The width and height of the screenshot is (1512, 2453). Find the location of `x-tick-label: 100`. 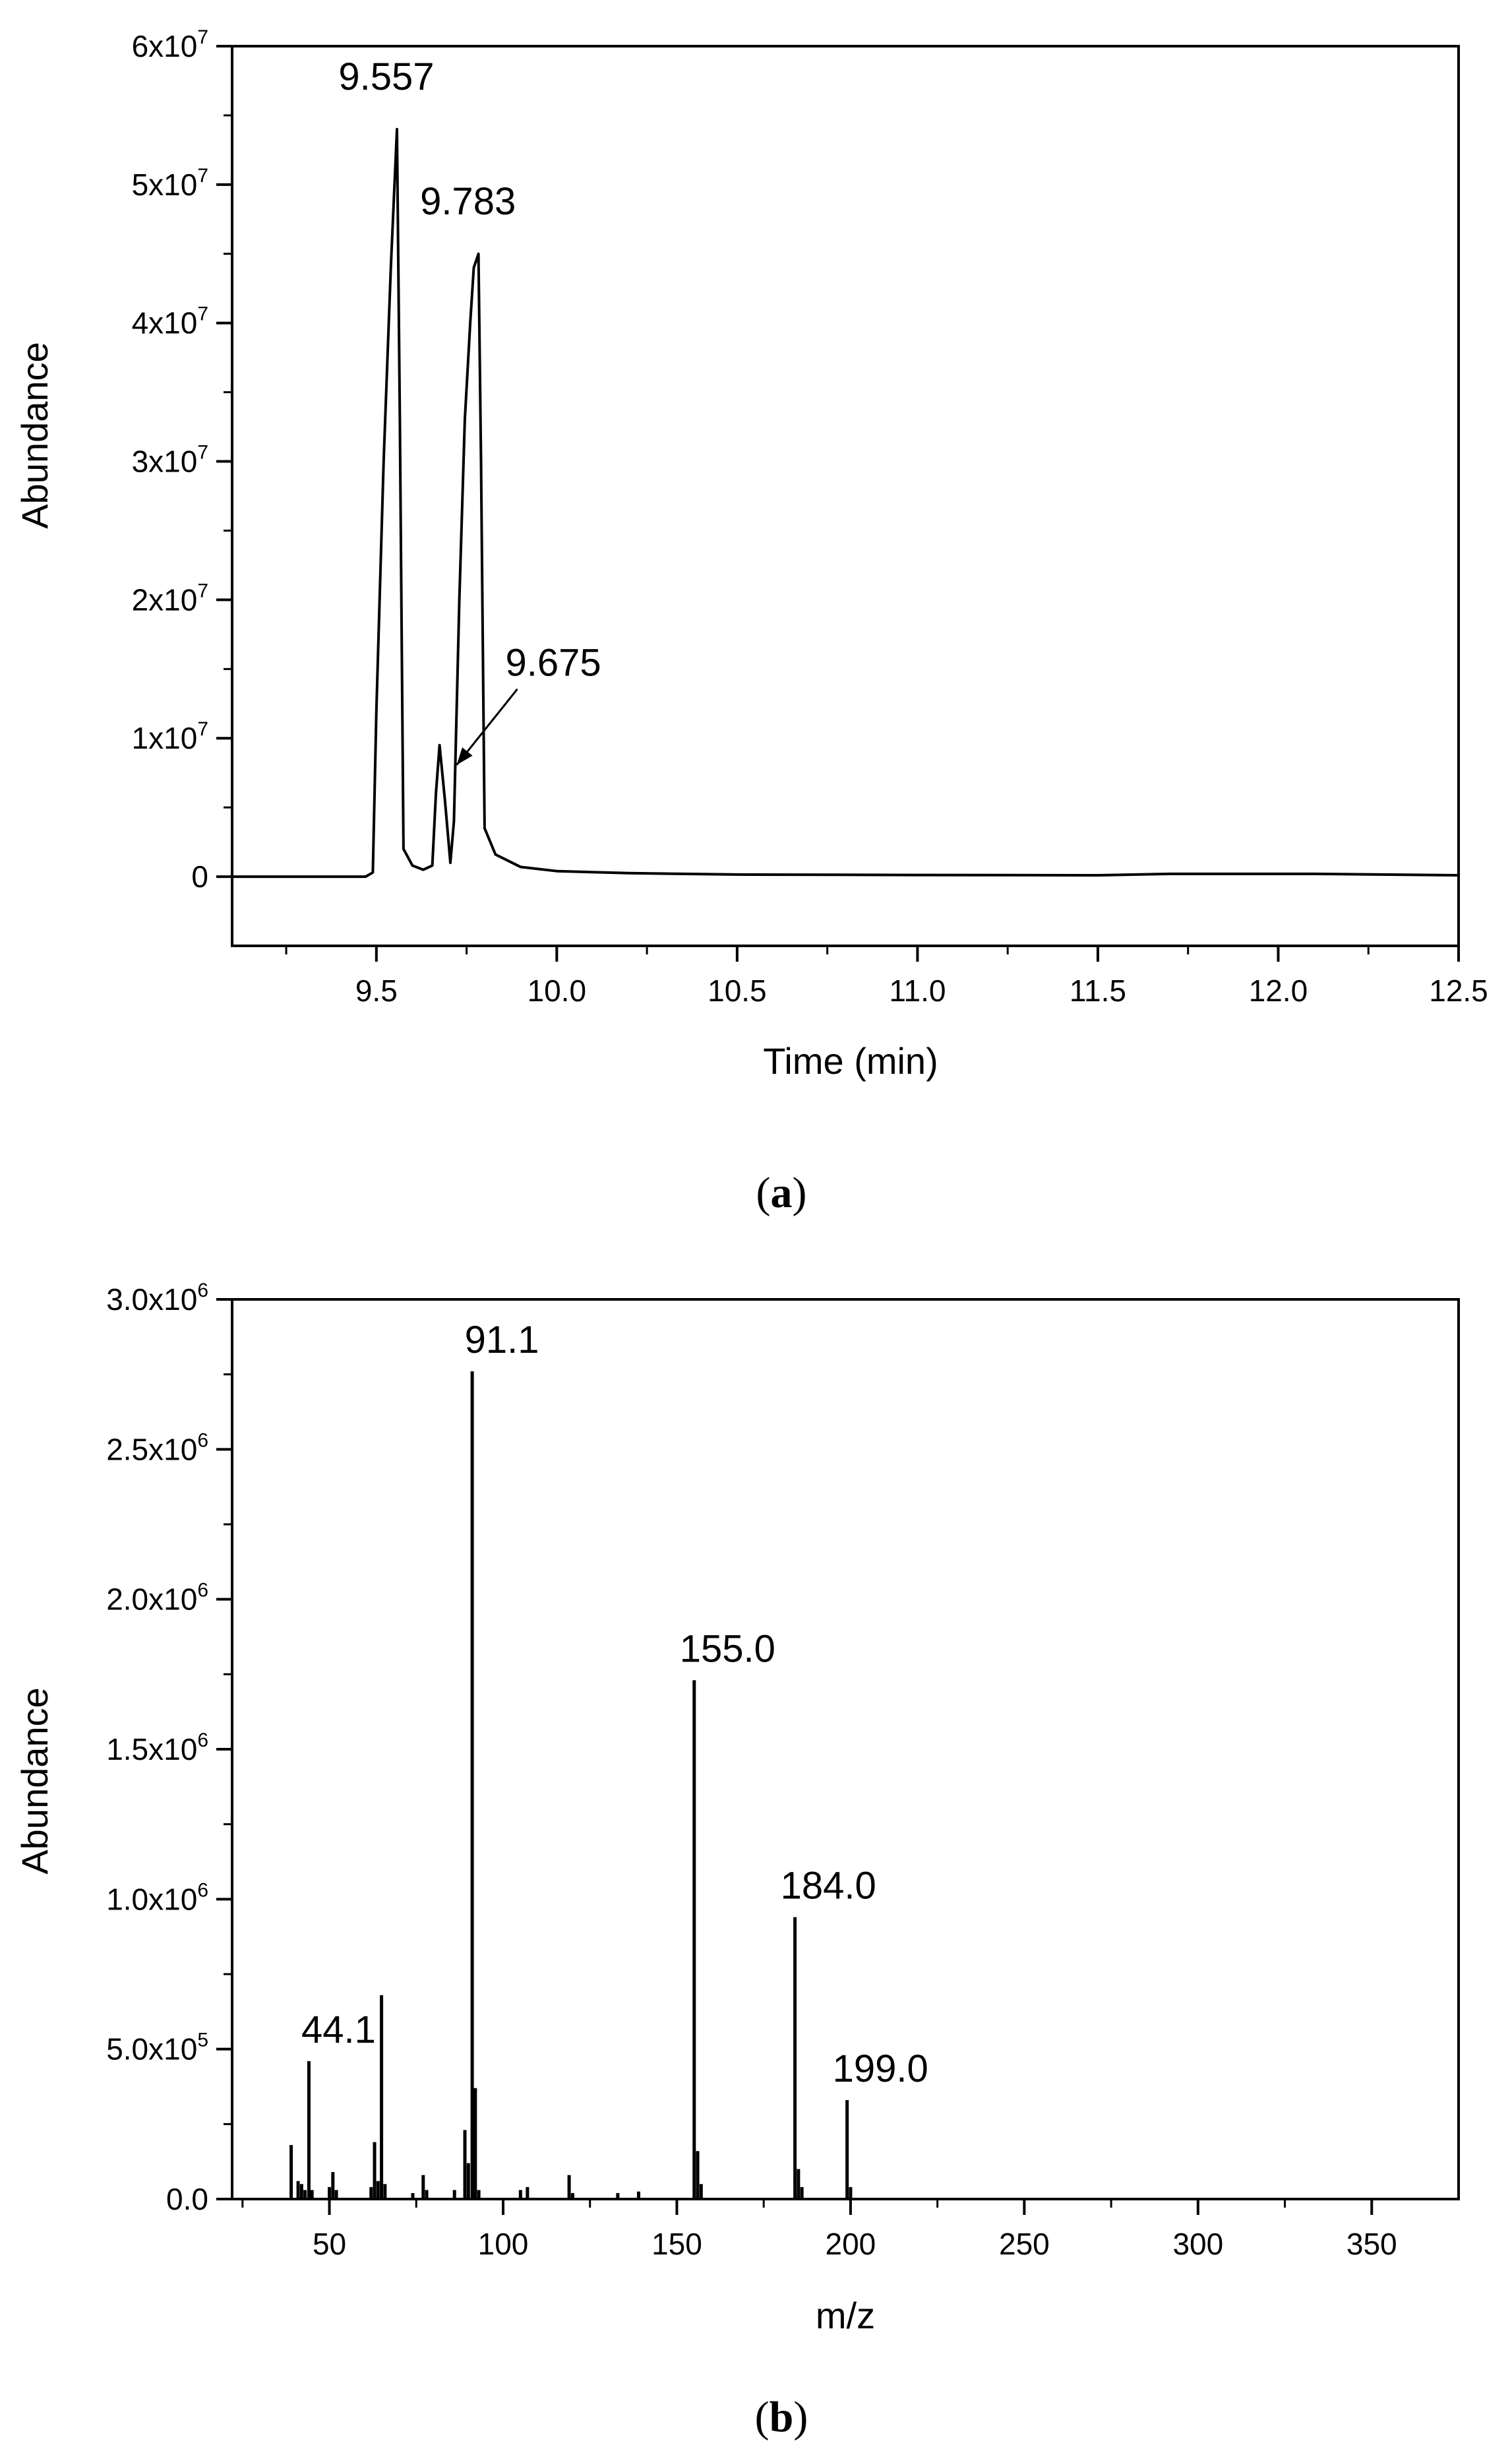

x-tick-label: 100 is located at coordinates (503, 2244).